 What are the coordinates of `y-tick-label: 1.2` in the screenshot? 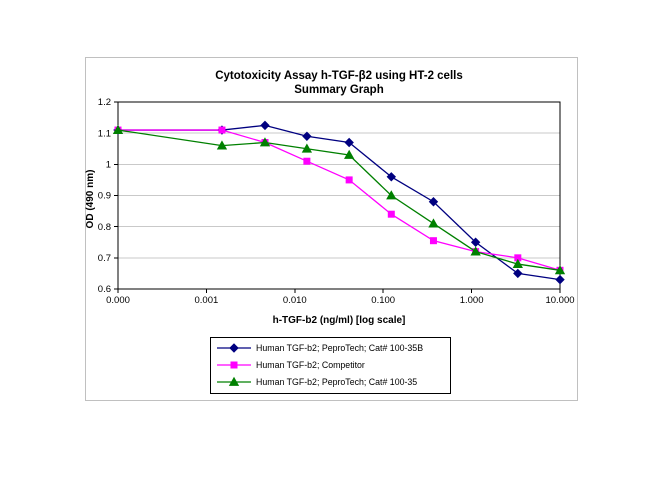 It's located at (104, 102).